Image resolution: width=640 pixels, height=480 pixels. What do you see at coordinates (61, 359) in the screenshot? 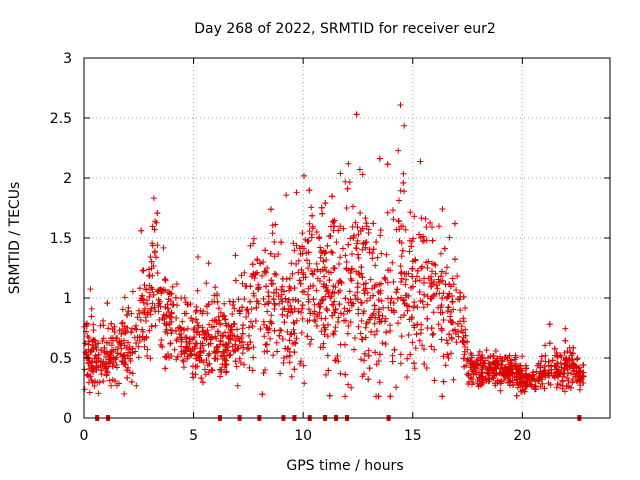
I see `y-tick-label: 0.5` at bounding box center [61, 359].